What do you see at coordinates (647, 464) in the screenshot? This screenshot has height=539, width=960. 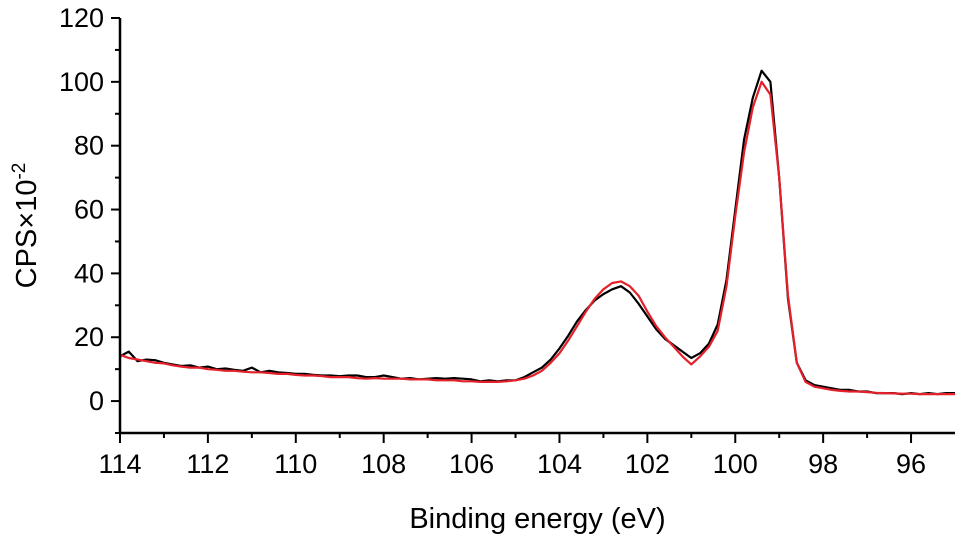 I see `x-tick-label: 102` at bounding box center [647, 464].